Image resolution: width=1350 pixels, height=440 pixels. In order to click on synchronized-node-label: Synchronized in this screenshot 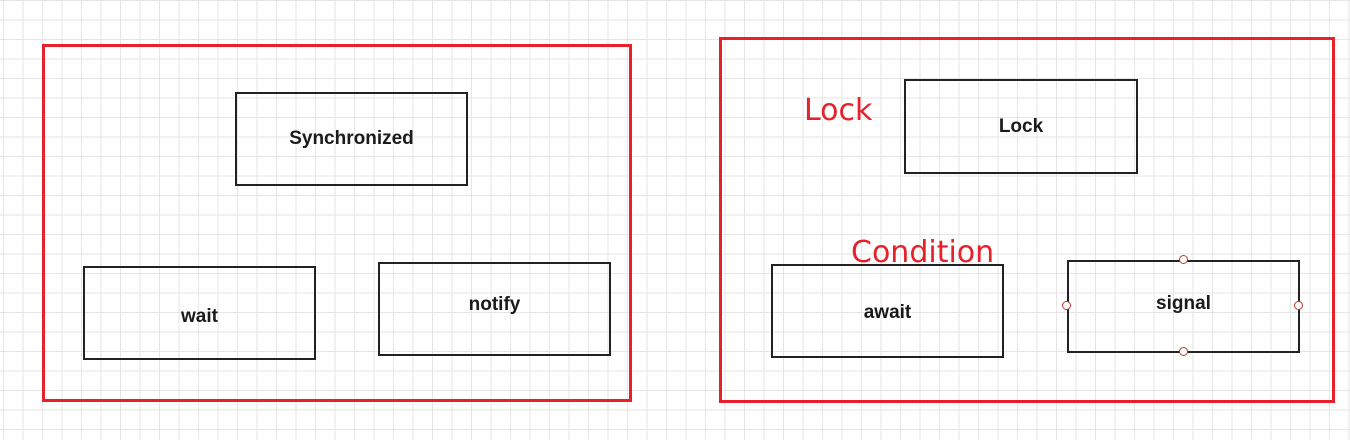, I will do `click(351, 138)`.